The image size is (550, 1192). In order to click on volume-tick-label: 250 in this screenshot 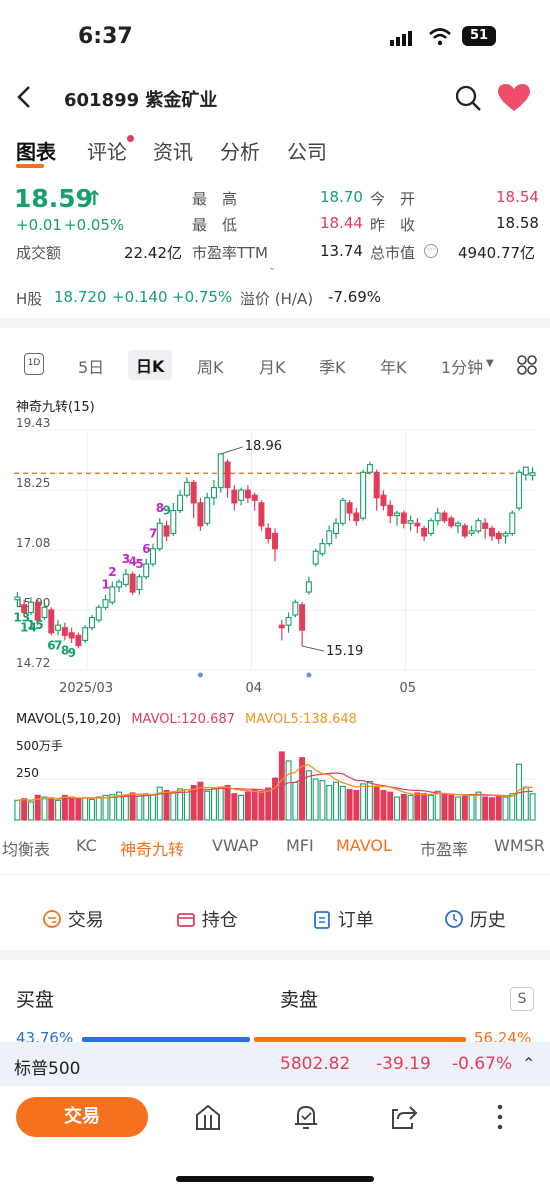, I will do `click(27, 773)`.